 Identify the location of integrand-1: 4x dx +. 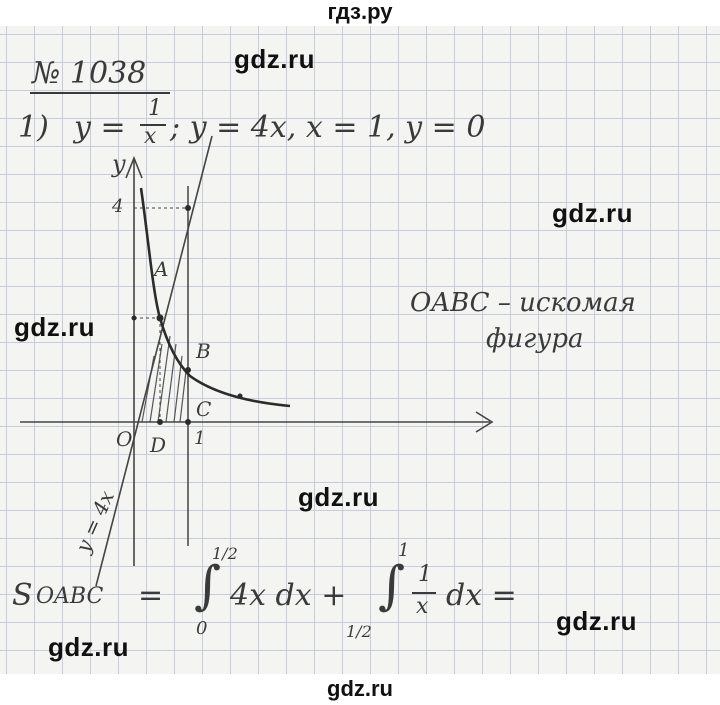
(288, 595).